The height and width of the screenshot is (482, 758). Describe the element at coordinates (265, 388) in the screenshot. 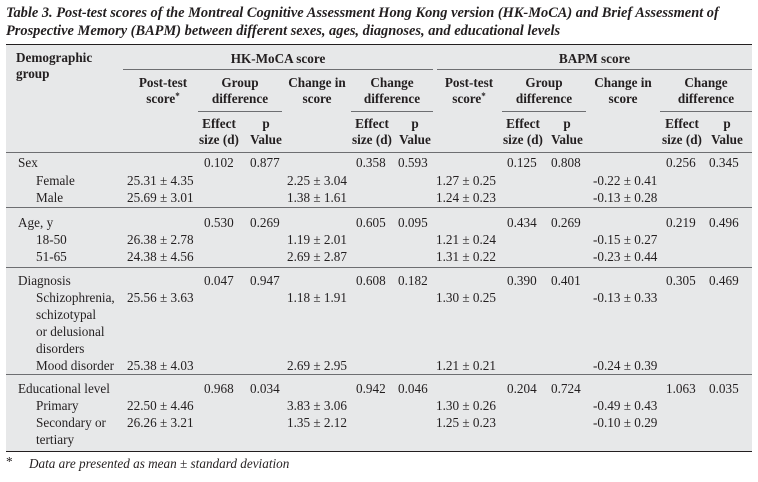

I see `cell-value: 0.034` at that location.